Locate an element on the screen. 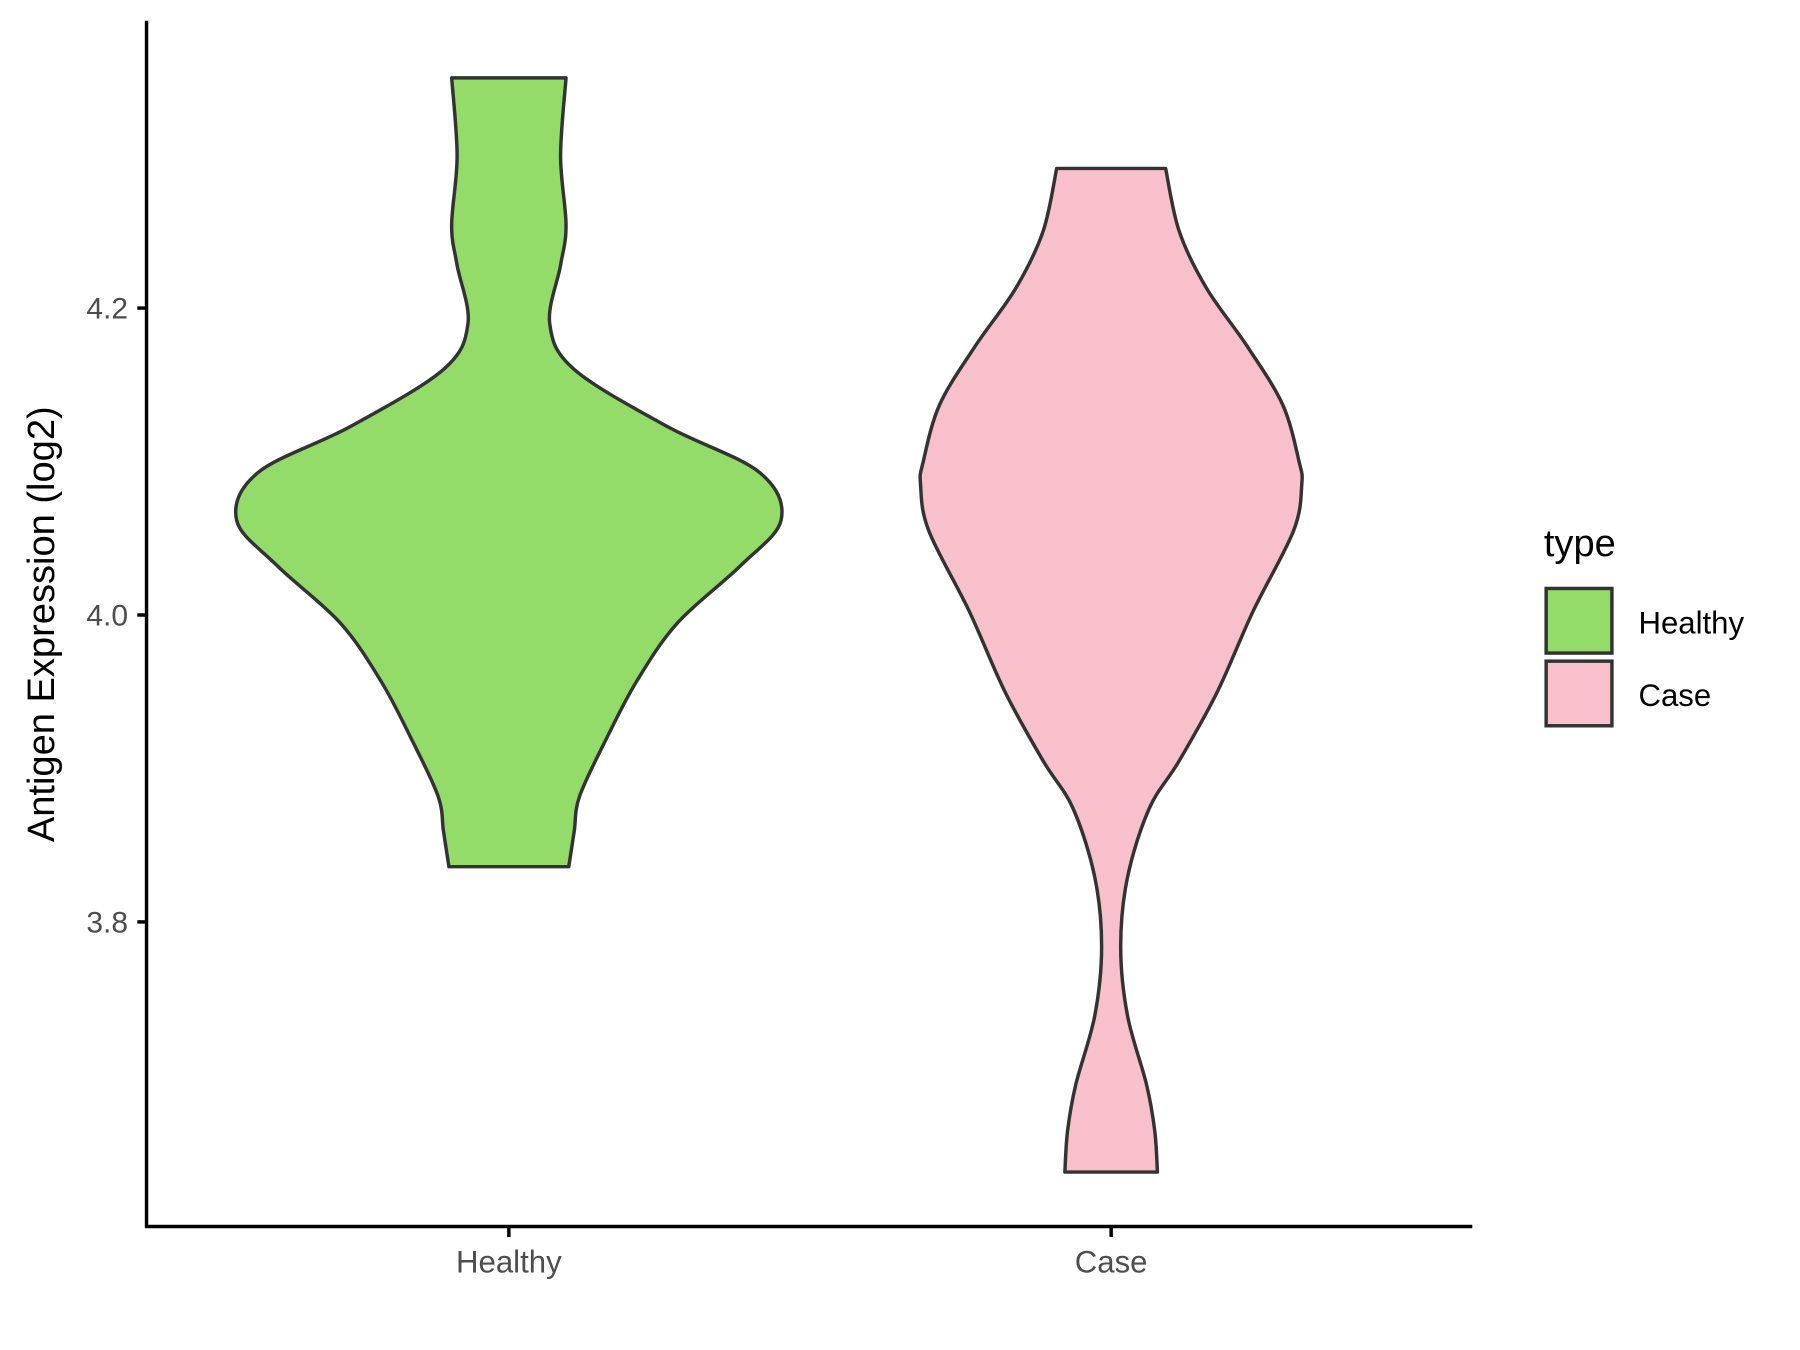 This screenshot has height=1350, width=1800. y-tick-label: 4.2 is located at coordinates (107, 308).